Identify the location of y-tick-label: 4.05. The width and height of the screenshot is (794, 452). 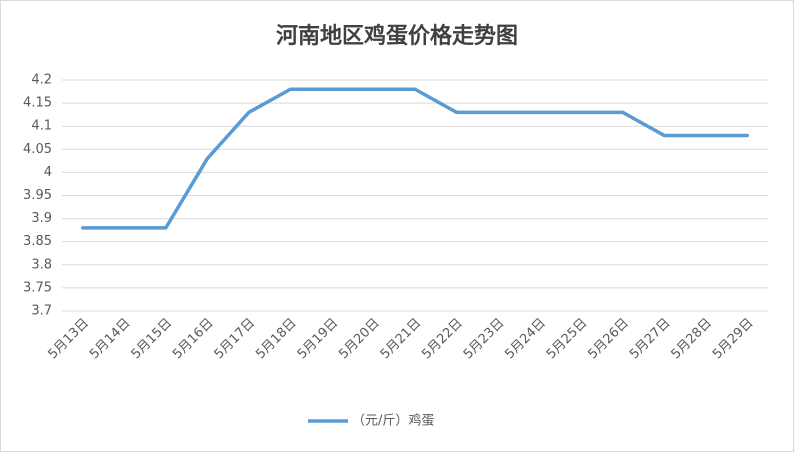
(37, 149).